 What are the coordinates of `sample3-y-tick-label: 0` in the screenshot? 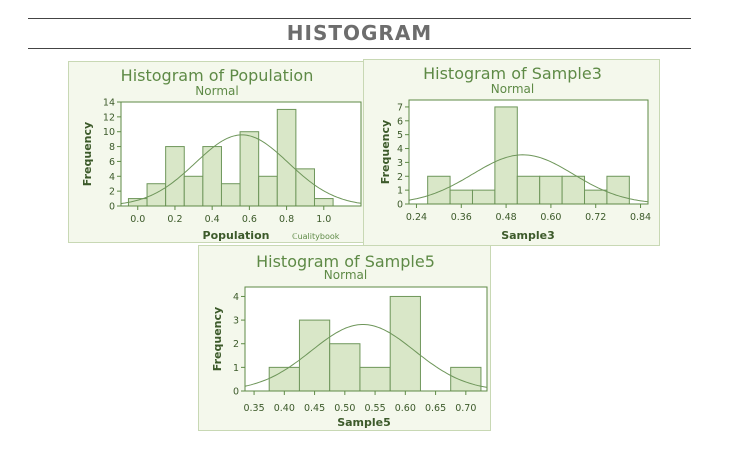 It's located at (400, 205).